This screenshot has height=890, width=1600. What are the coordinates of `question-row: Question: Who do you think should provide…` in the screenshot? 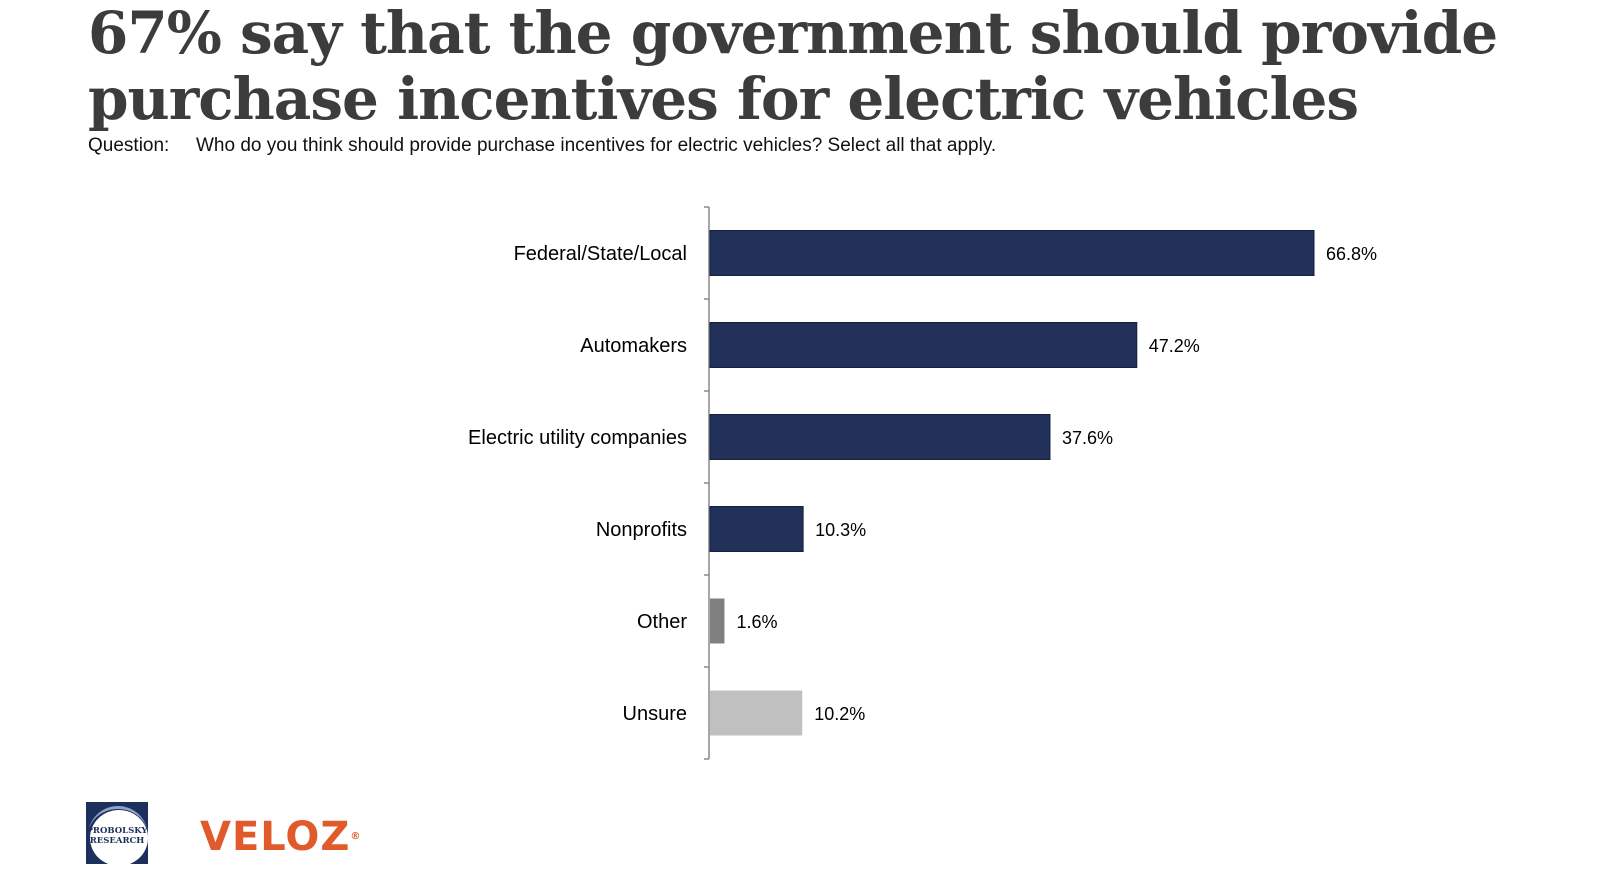 It's located at (542, 146).